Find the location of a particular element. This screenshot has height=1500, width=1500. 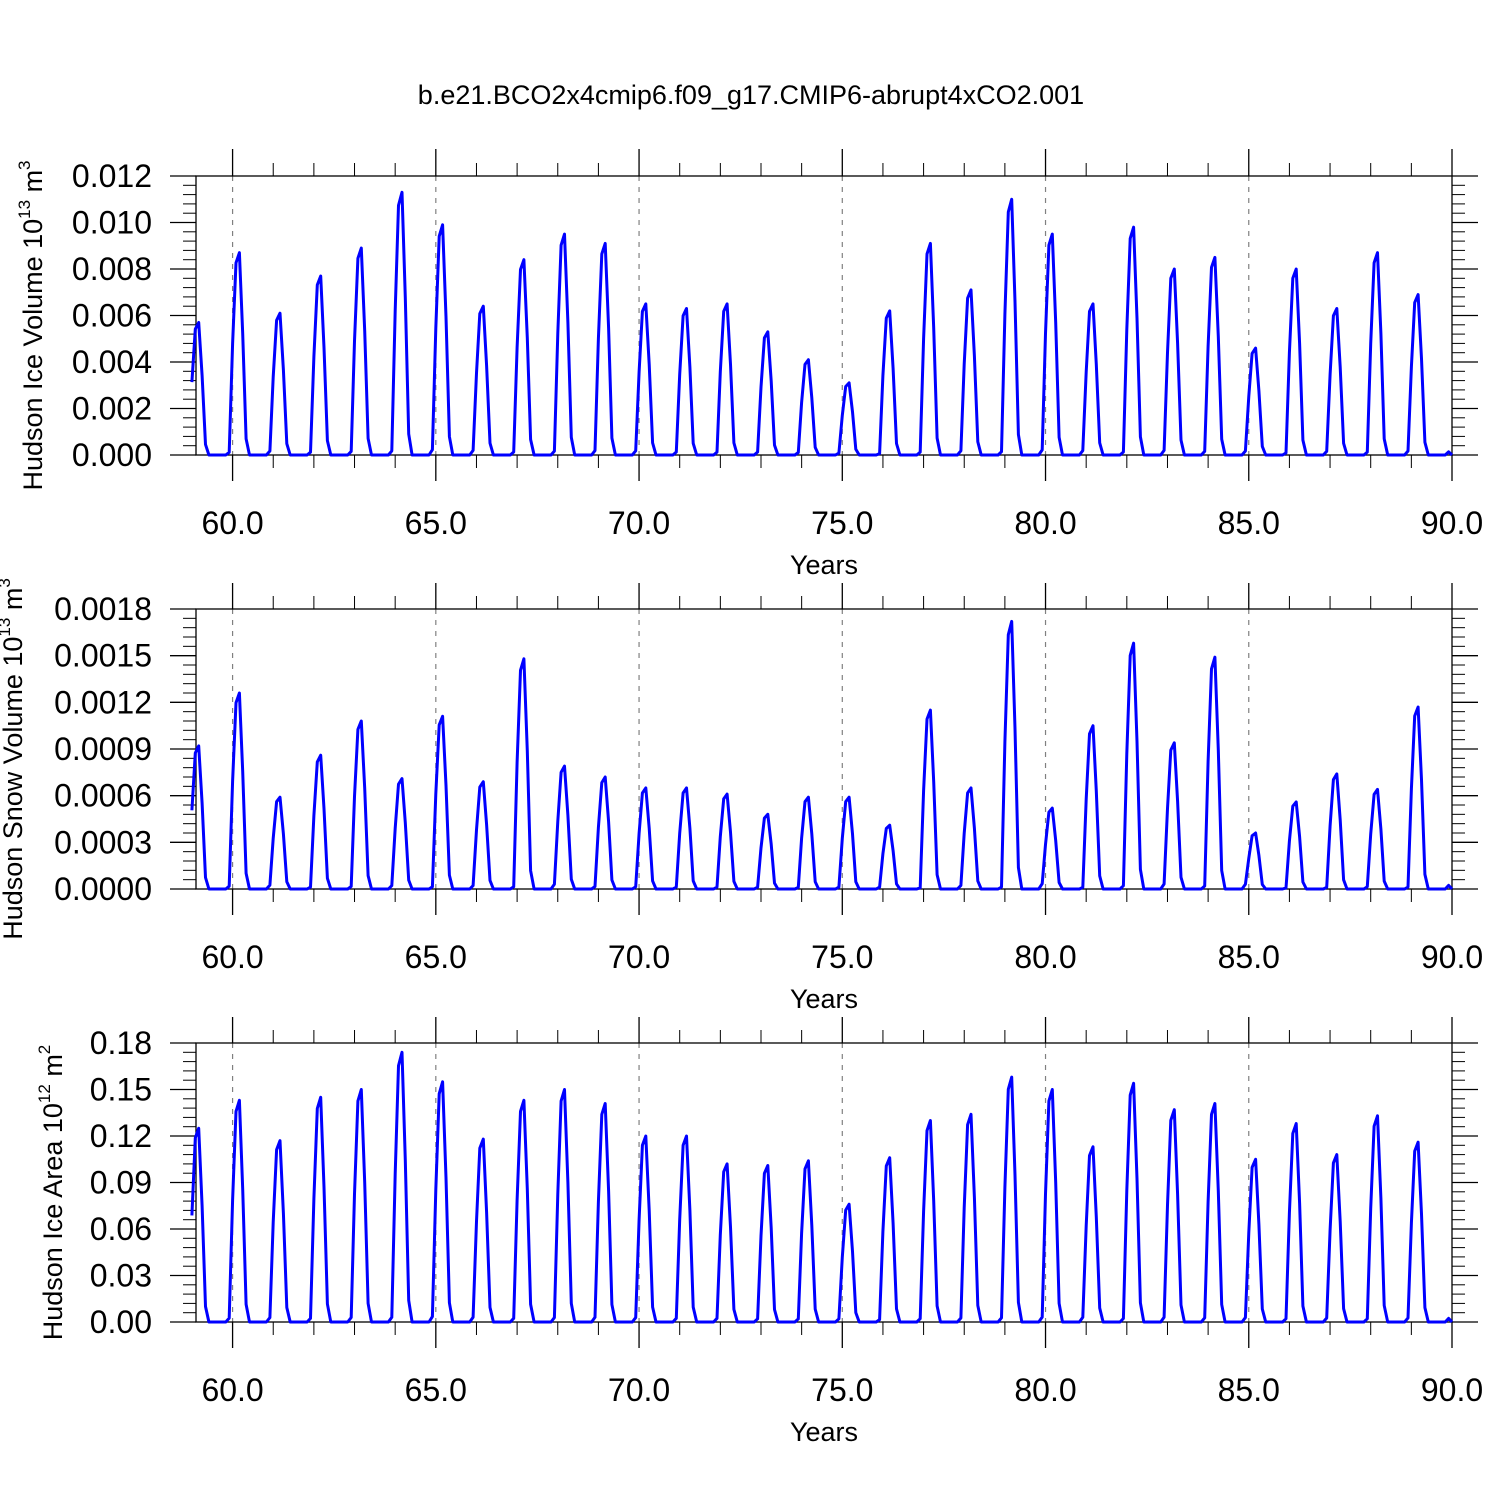

y-axis-label: Hudson Ice Area 1012 m2 is located at coordinates (51, 1193).